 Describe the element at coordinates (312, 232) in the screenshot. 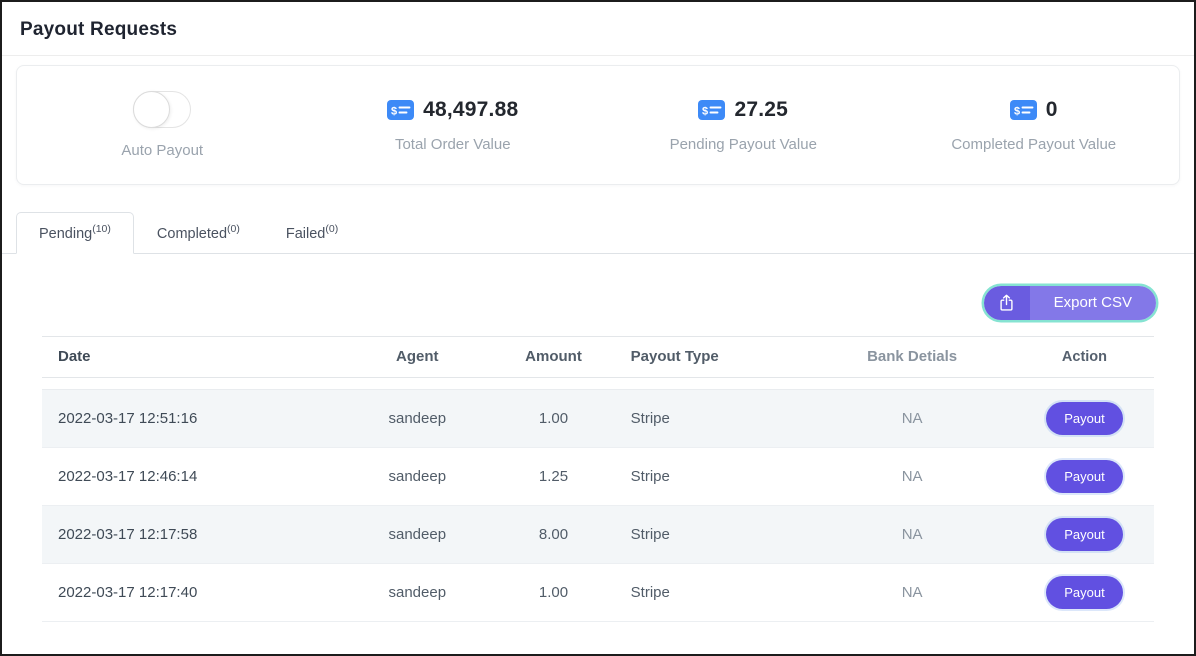

I see `tab-failed: Failed(0)` at that location.